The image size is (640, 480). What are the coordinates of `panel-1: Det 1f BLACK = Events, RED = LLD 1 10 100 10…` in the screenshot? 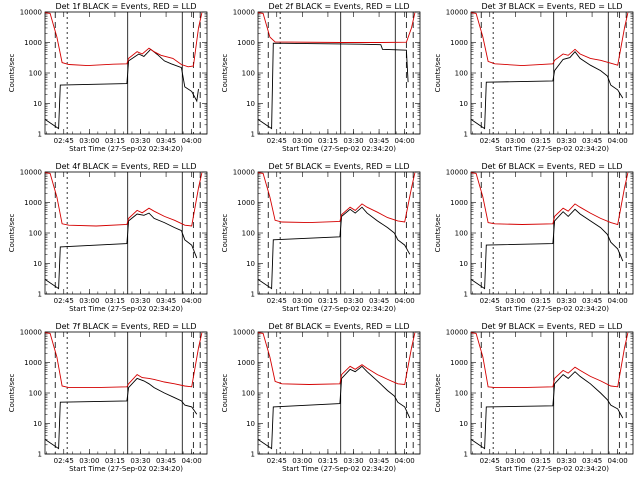 It's located at (108, 77).